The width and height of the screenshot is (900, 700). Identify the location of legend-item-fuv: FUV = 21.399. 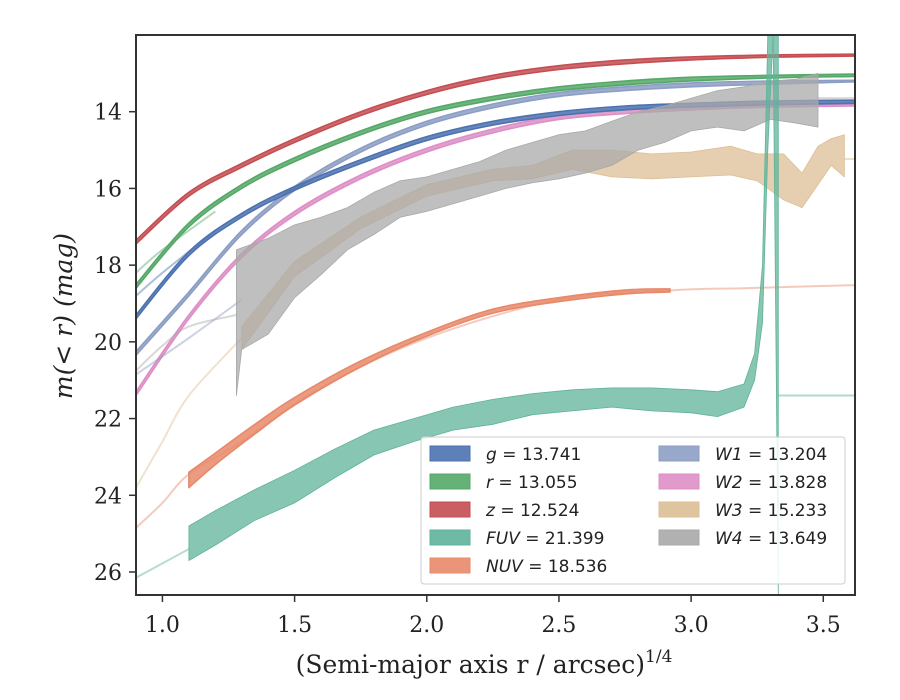
(516, 539).